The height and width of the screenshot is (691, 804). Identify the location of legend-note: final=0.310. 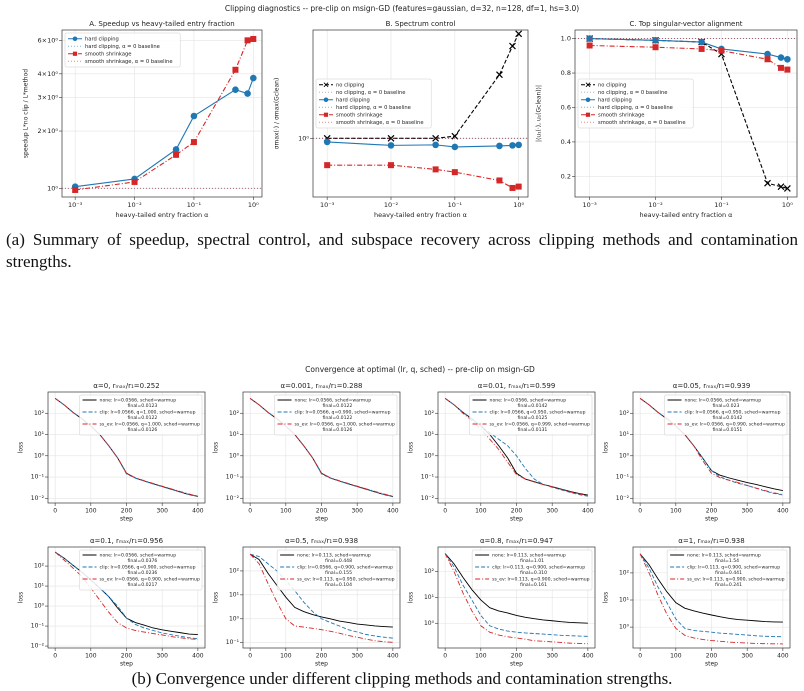
(533, 573).